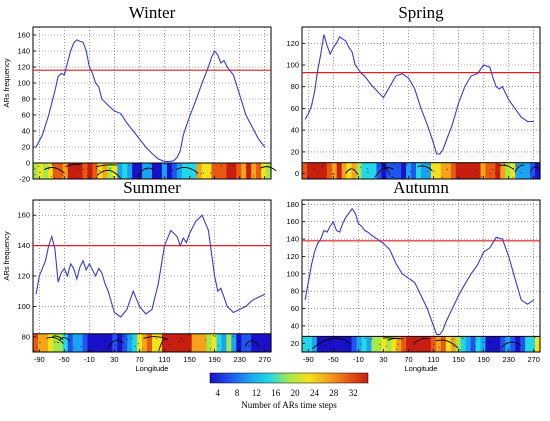 Image resolution: width=550 pixels, height=421 pixels. What do you see at coordinates (383, 359) in the screenshot?
I see `x-tick-label: 30` at bounding box center [383, 359].